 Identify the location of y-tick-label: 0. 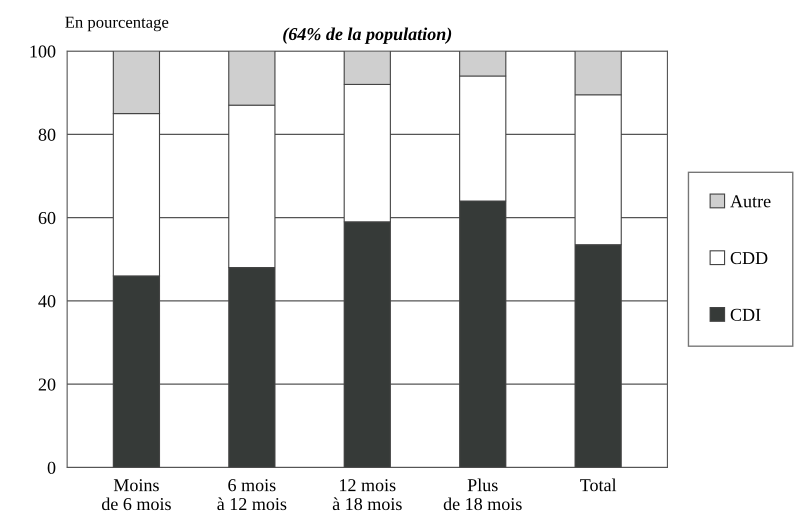
(52, 468).